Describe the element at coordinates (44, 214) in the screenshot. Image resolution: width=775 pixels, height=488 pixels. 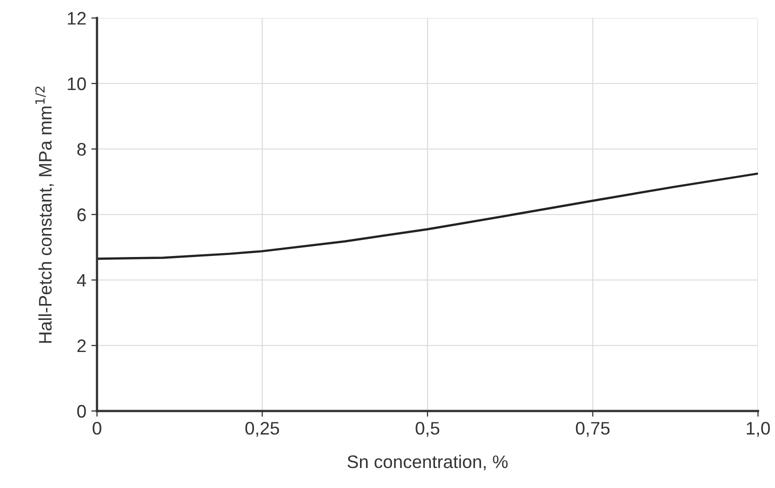
I see `y-axis-title: Hall-Petch constant, MPa mm$^{1/2}$` at that location.